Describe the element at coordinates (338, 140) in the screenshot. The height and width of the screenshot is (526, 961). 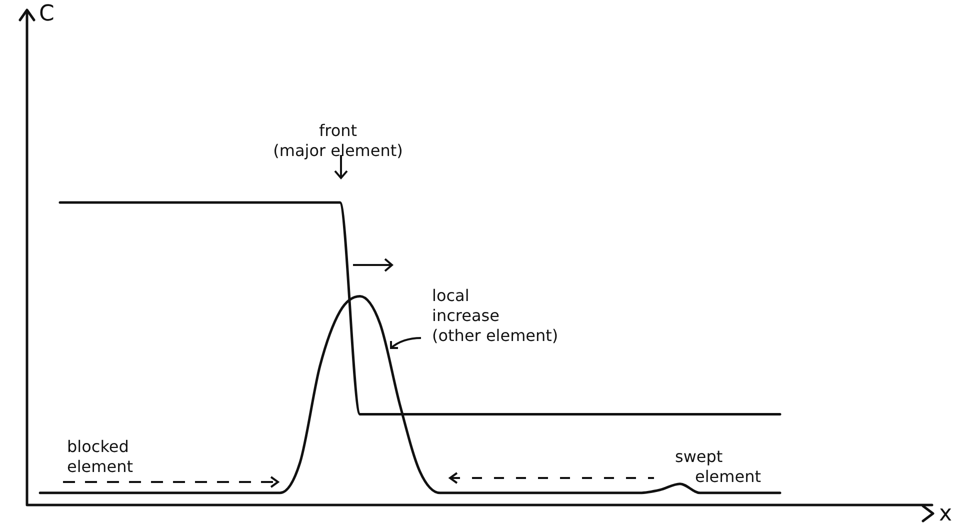
I see `text: front (major element)` at that location.